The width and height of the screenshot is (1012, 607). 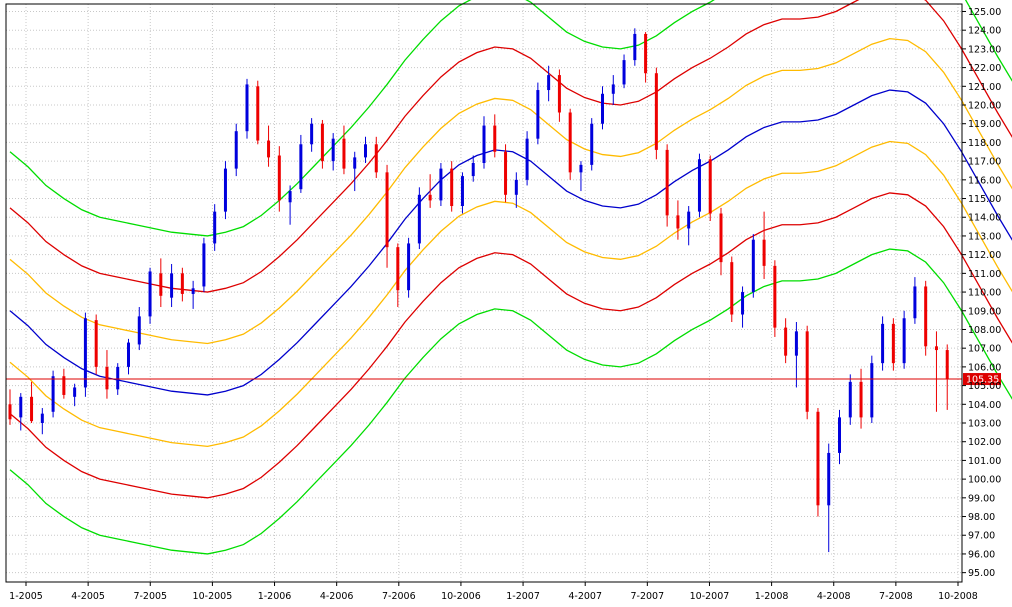 I want to click on y-tick-label: 121.00, so click(x=984, y=87).